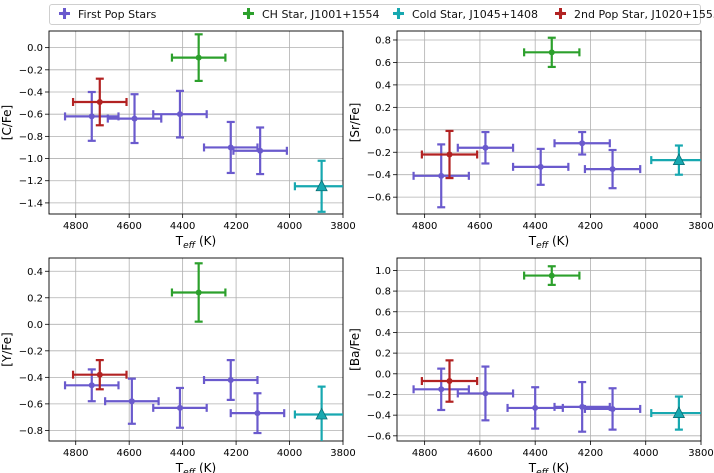  Describe the element at coordinates (379, 395) in the screenshot. I see `y-tick-label: −0.2` at that location.